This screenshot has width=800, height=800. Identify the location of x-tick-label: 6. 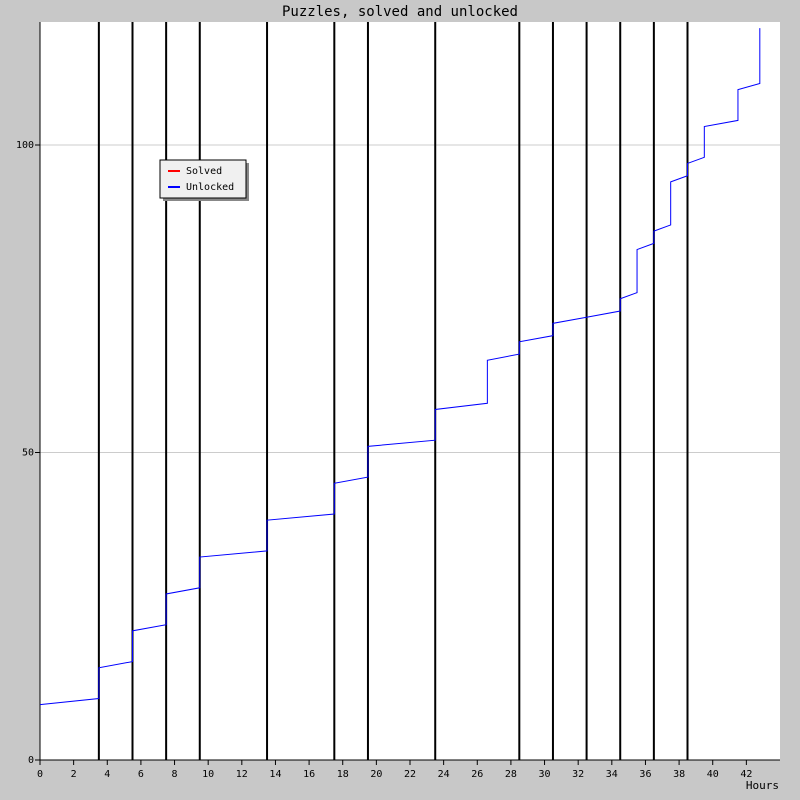
(141, 774).